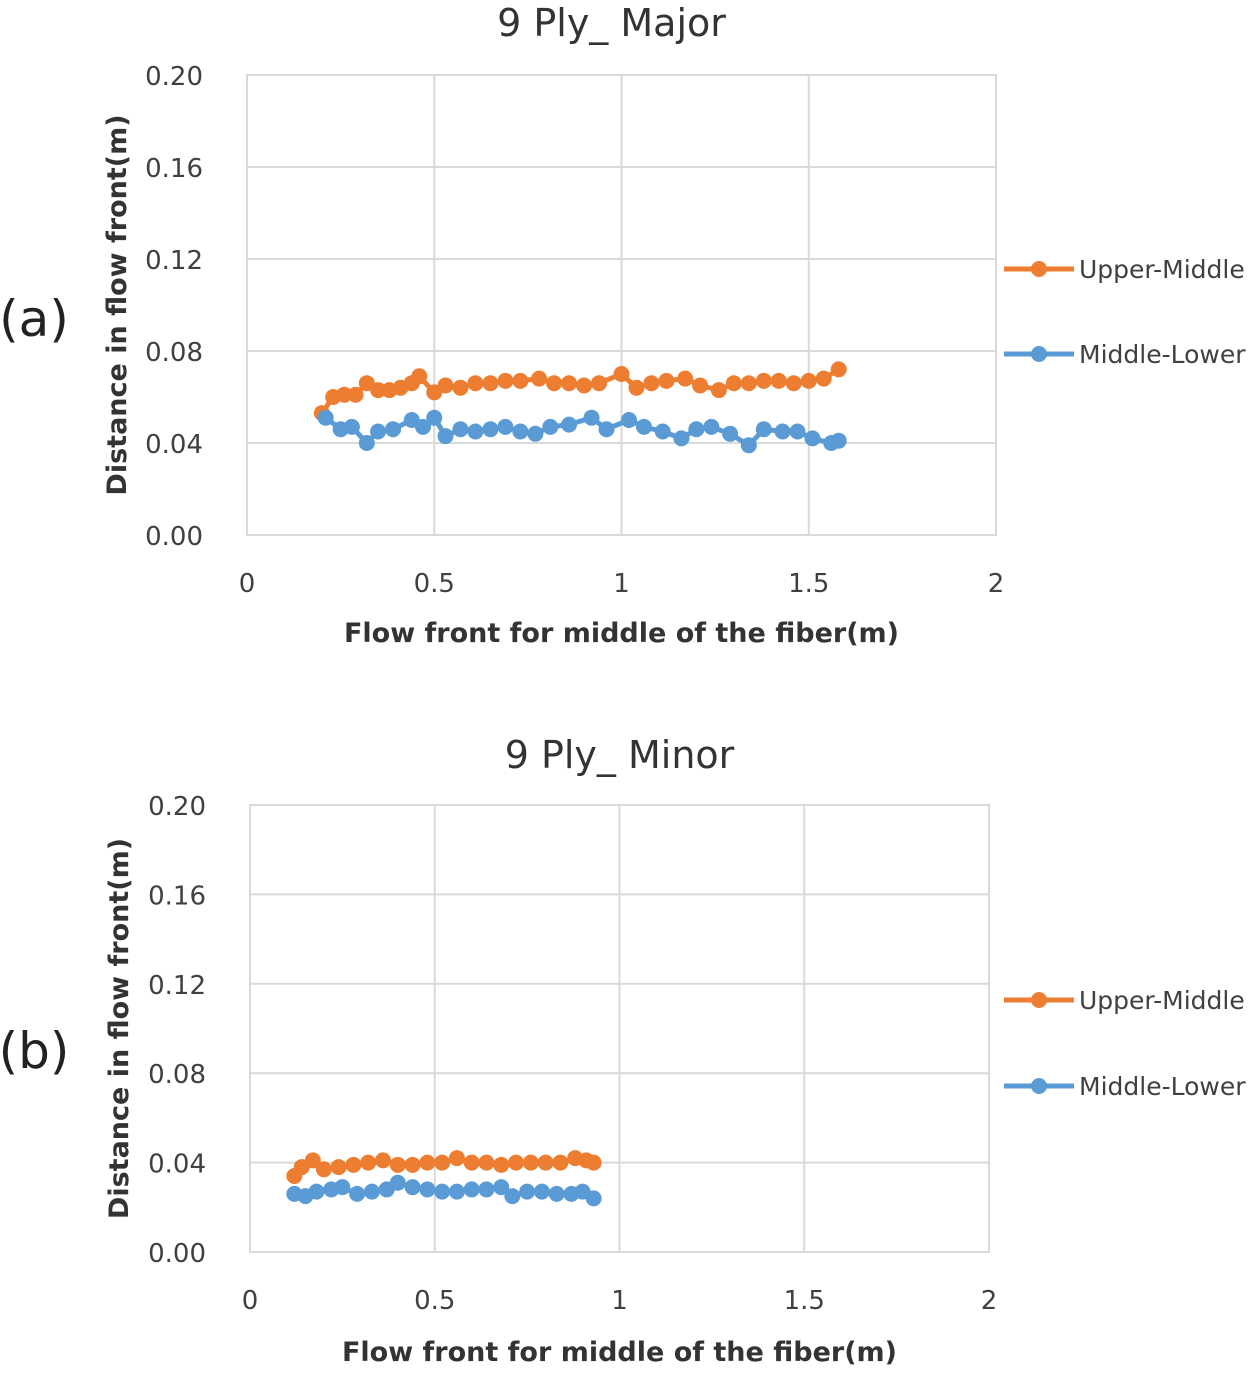 This screenshot has width=1260, height=1375. Describe the element at coordinates (619, 1352) in the screenshot. I see `x-axis-label: Flow front for middle of the fiber(m)` at that location.